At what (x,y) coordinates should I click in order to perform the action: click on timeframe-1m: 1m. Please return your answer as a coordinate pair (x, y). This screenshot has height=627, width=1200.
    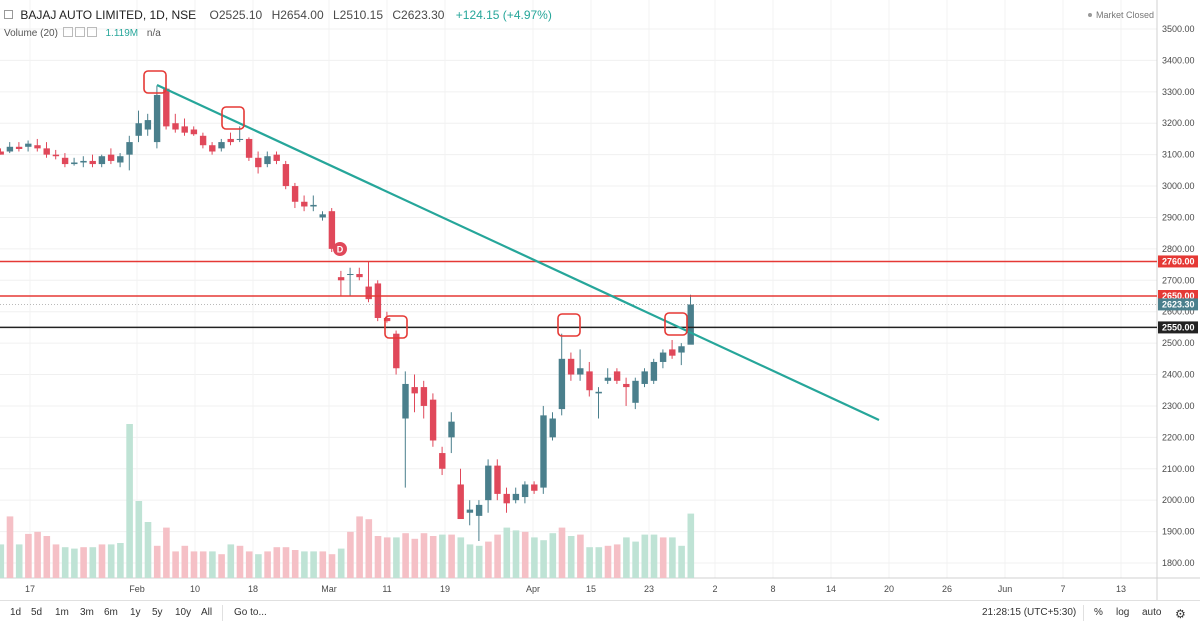
    Looking at the image, I should click on (62, 612).